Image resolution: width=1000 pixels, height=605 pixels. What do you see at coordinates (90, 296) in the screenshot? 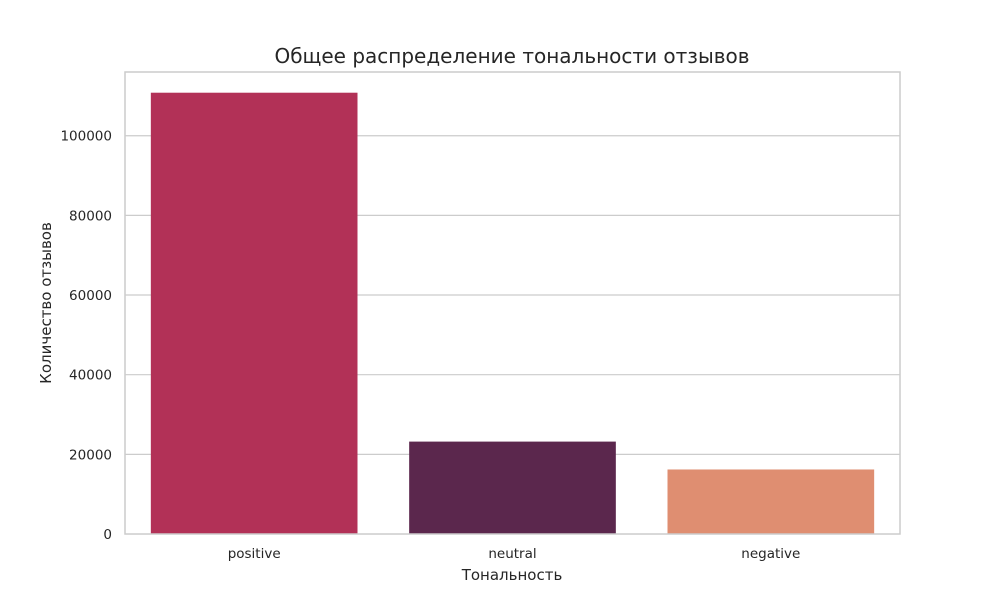
I see `y-tick-label: 60000` at bounding box center [90, 296].